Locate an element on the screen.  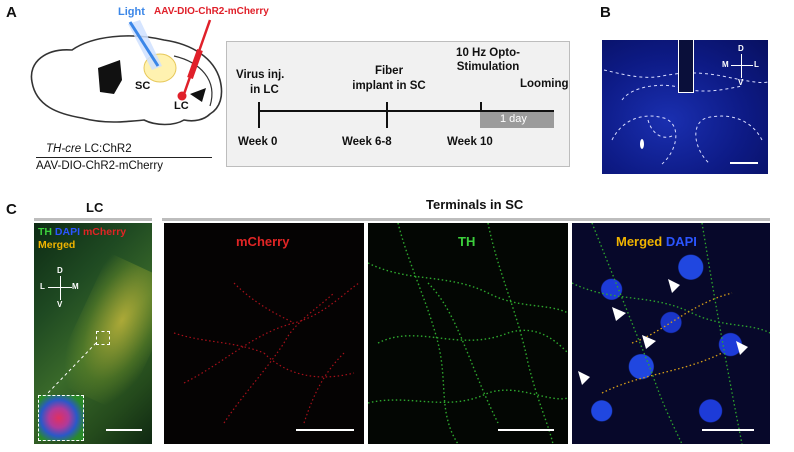
merged-fibers is located at coordinates (671, 333).